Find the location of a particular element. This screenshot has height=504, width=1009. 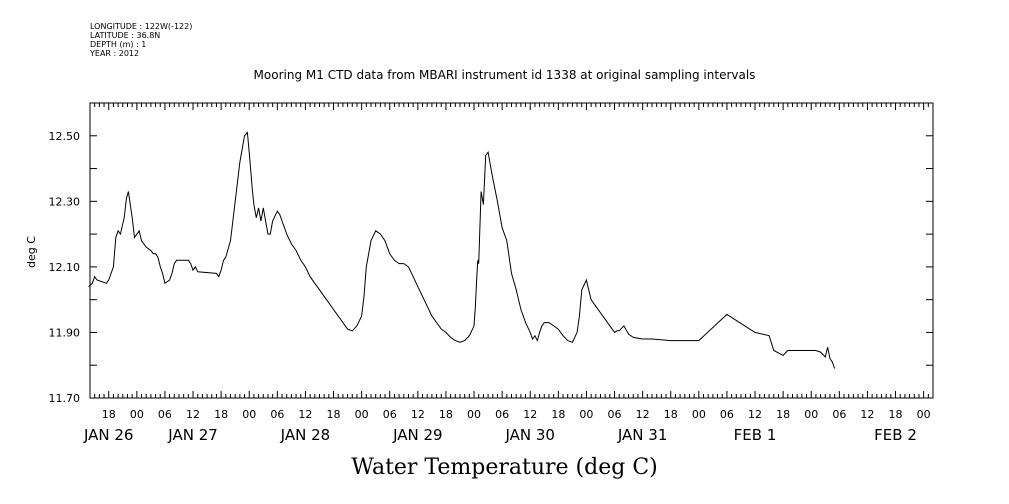

y-tick-label: 11.90 is located at coordinates (65, 332).